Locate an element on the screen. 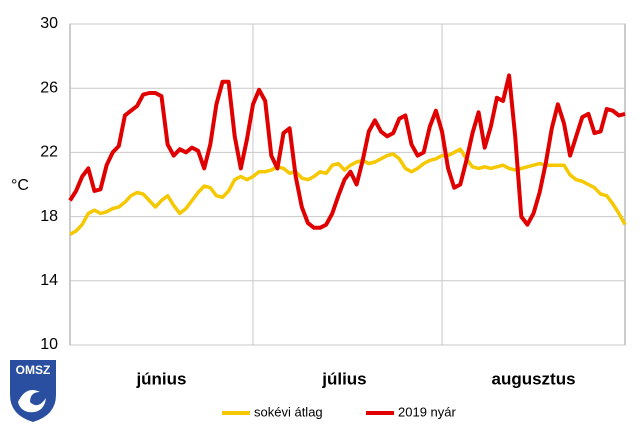 The height and width of the screenshot is (431, 640). y-tick-label: 26 is located at coordinates (49, 87).